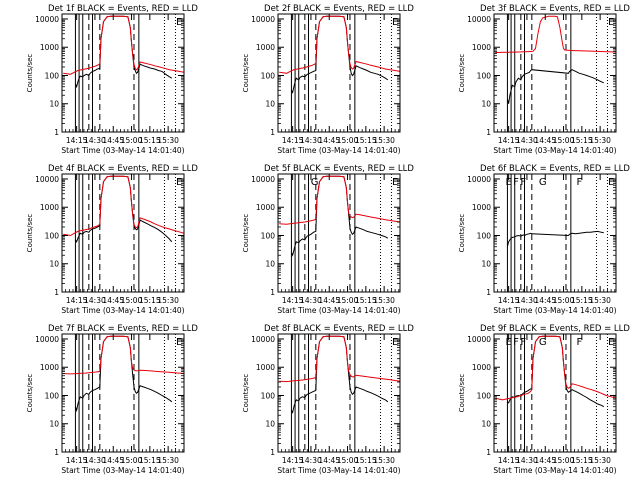 Image resolution: width=640 pixels, height=480 pixels. Describe the element at coordinates (339, 169) in the screenshot. I see `panel-title: Det 5f BLACK = Events, RED = LLD` at that location.